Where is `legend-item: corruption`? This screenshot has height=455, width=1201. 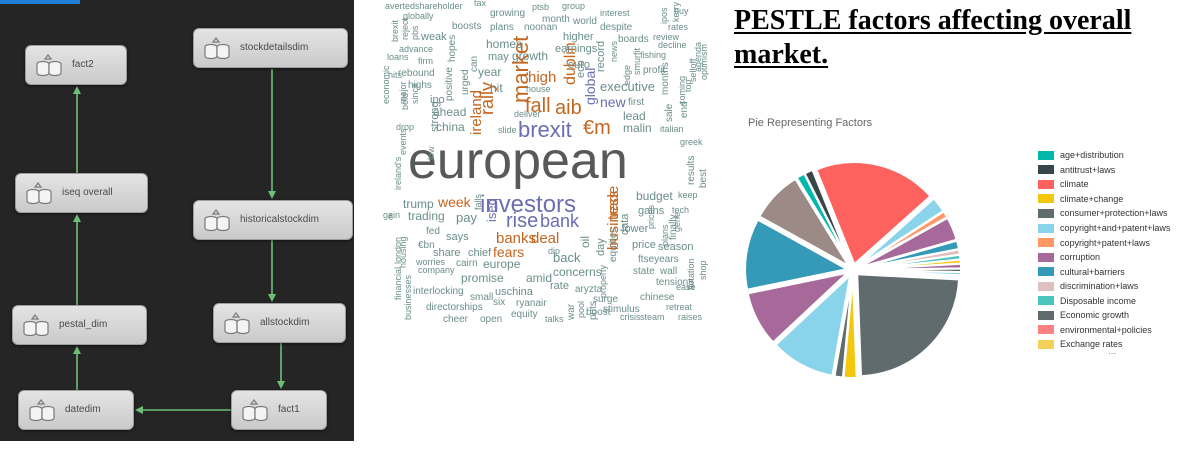 legend-item: corruption is located at coordinates (1104, 257).